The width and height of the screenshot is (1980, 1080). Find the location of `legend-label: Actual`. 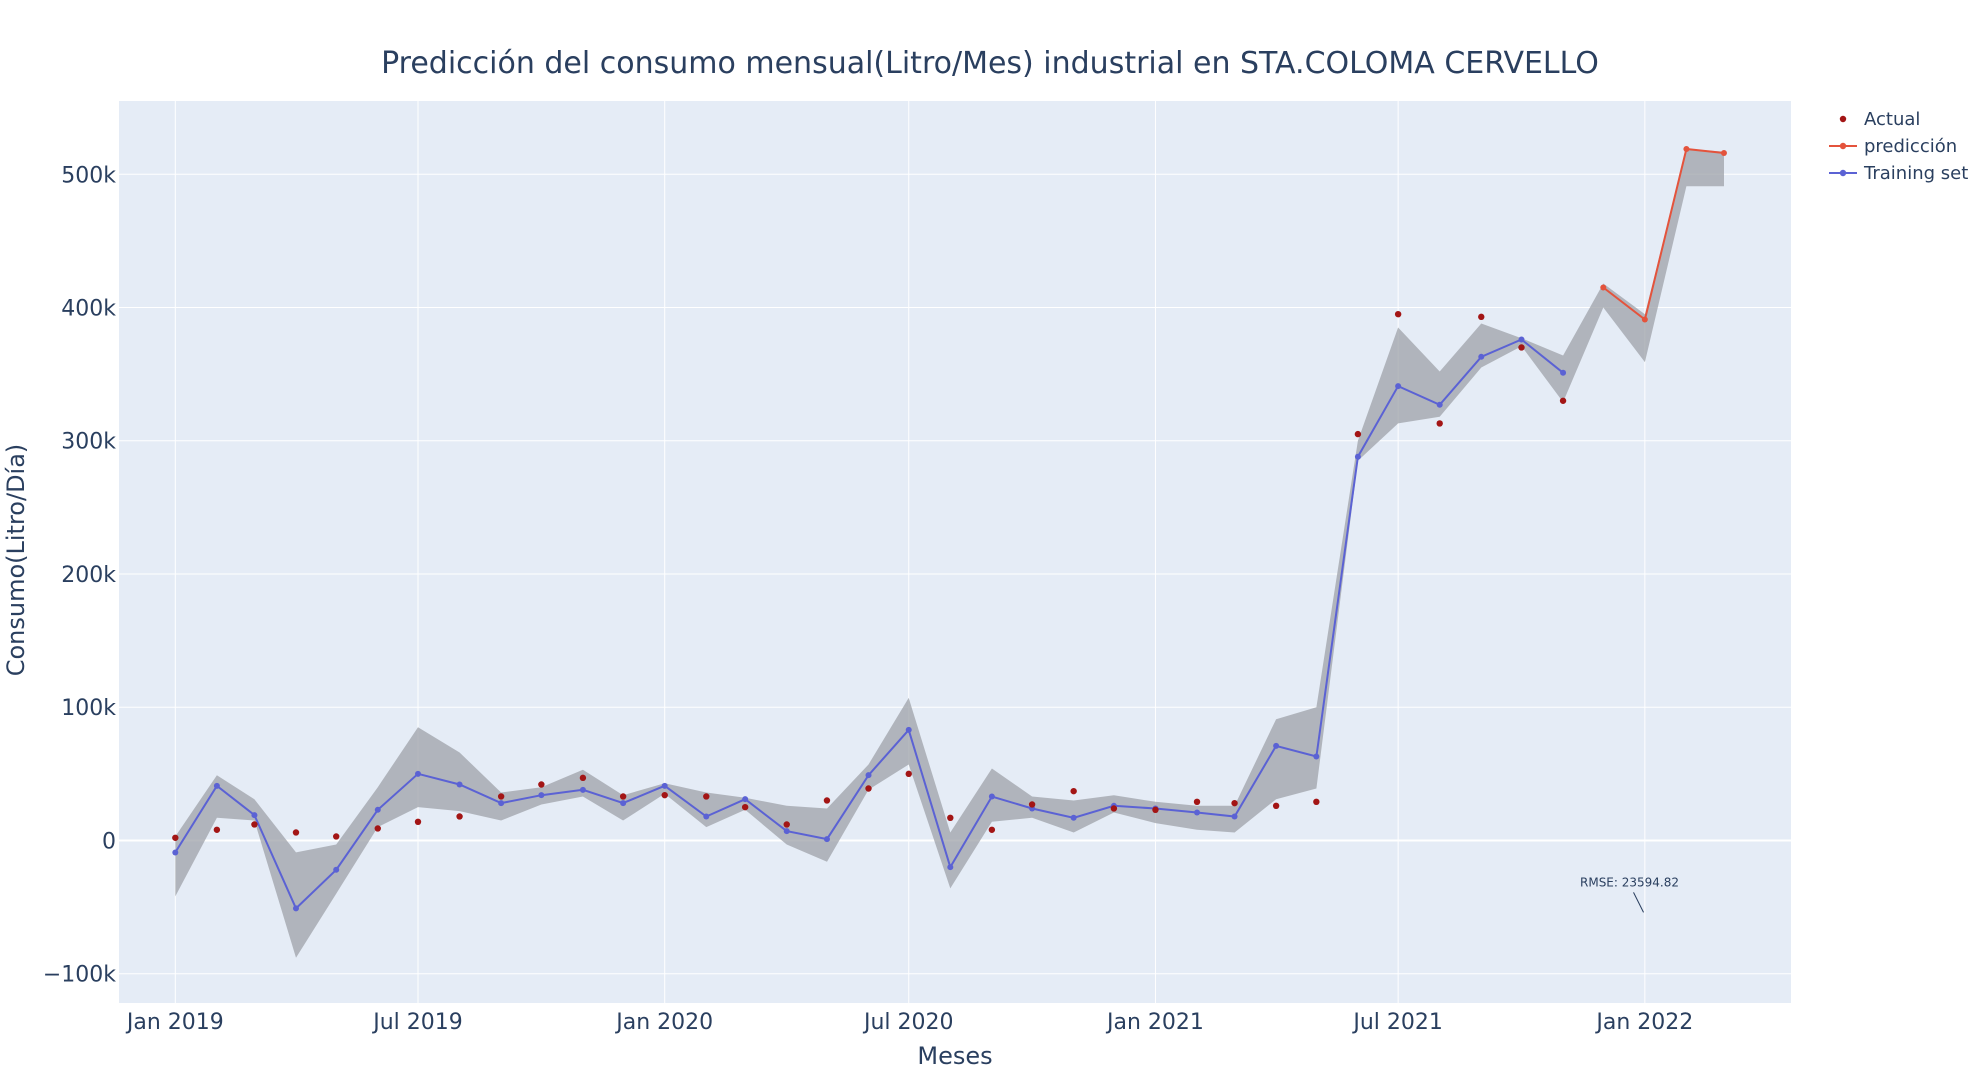

legend-label: Actual is located at coordinates (1892, 119).